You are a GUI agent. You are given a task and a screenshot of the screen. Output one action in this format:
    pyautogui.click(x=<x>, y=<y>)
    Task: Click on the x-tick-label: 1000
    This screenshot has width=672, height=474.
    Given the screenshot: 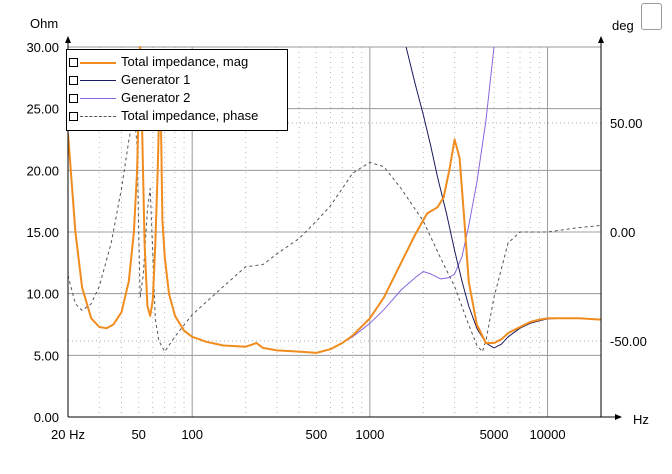 What is the action you would take?
    pyautogui.click(x=369, y=434)
    